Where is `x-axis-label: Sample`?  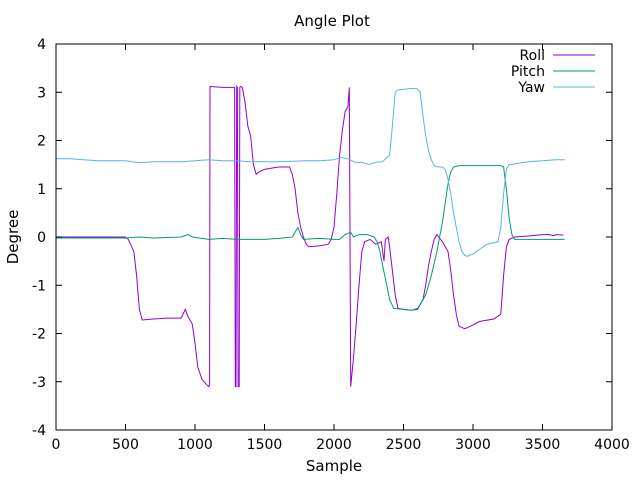 x-axis-label: Sample is located at coordinates (334, 466).